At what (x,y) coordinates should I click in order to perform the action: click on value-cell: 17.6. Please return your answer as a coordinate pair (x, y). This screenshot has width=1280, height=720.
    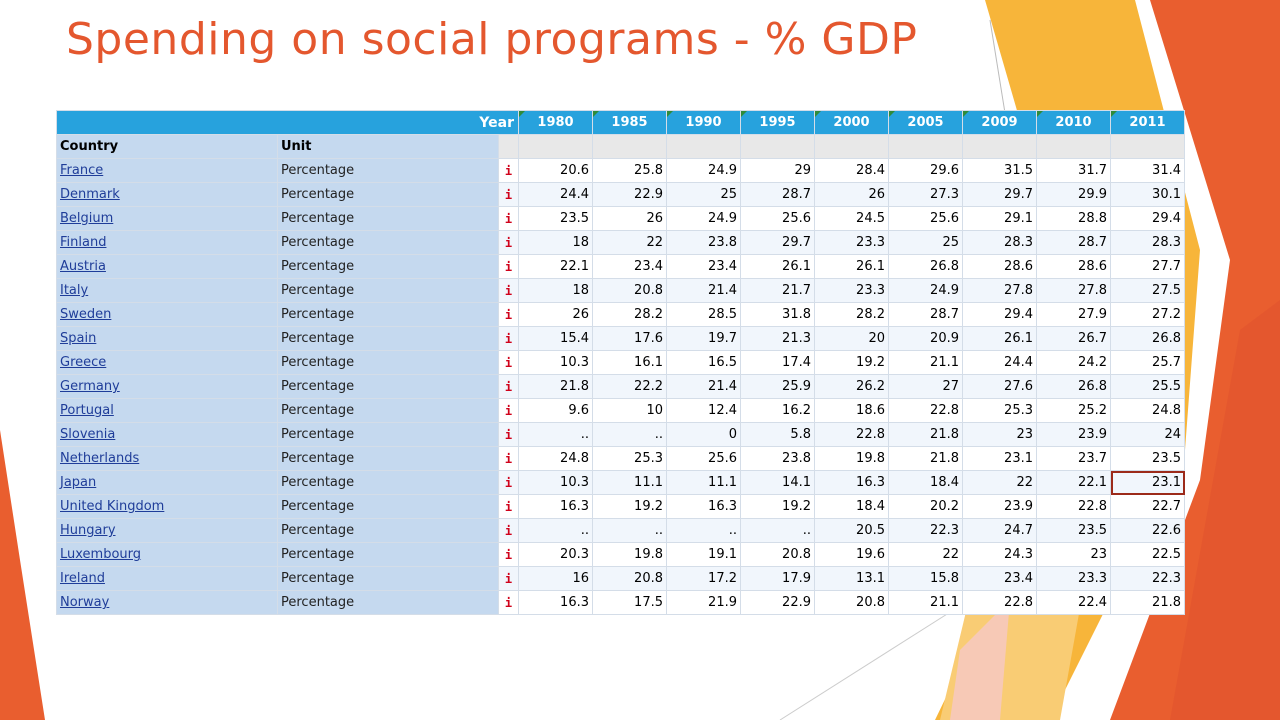
    Looking at the image, I should click on (629, 338).